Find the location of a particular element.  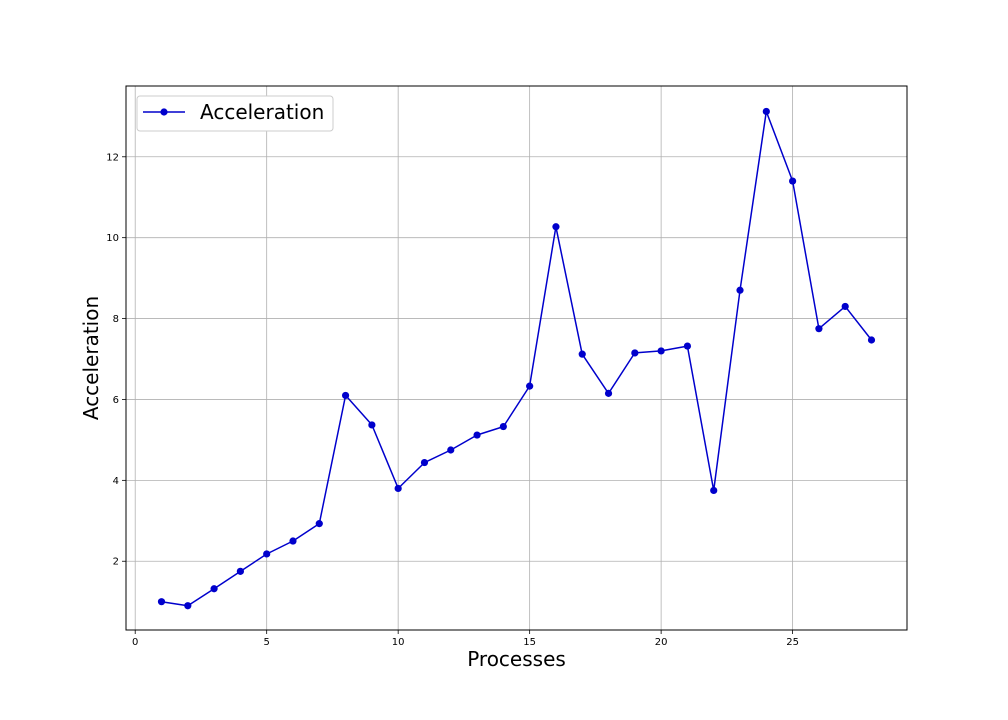

x-tick-label: 15 is located at coordinates (529, 642).